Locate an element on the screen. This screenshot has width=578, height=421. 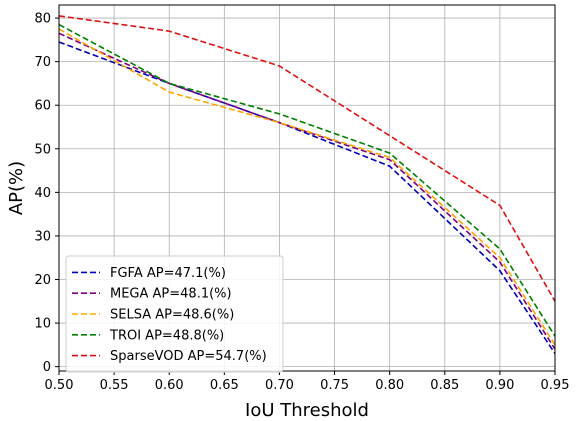
y-tick-label: 60 is located at coordinates (42, 106).